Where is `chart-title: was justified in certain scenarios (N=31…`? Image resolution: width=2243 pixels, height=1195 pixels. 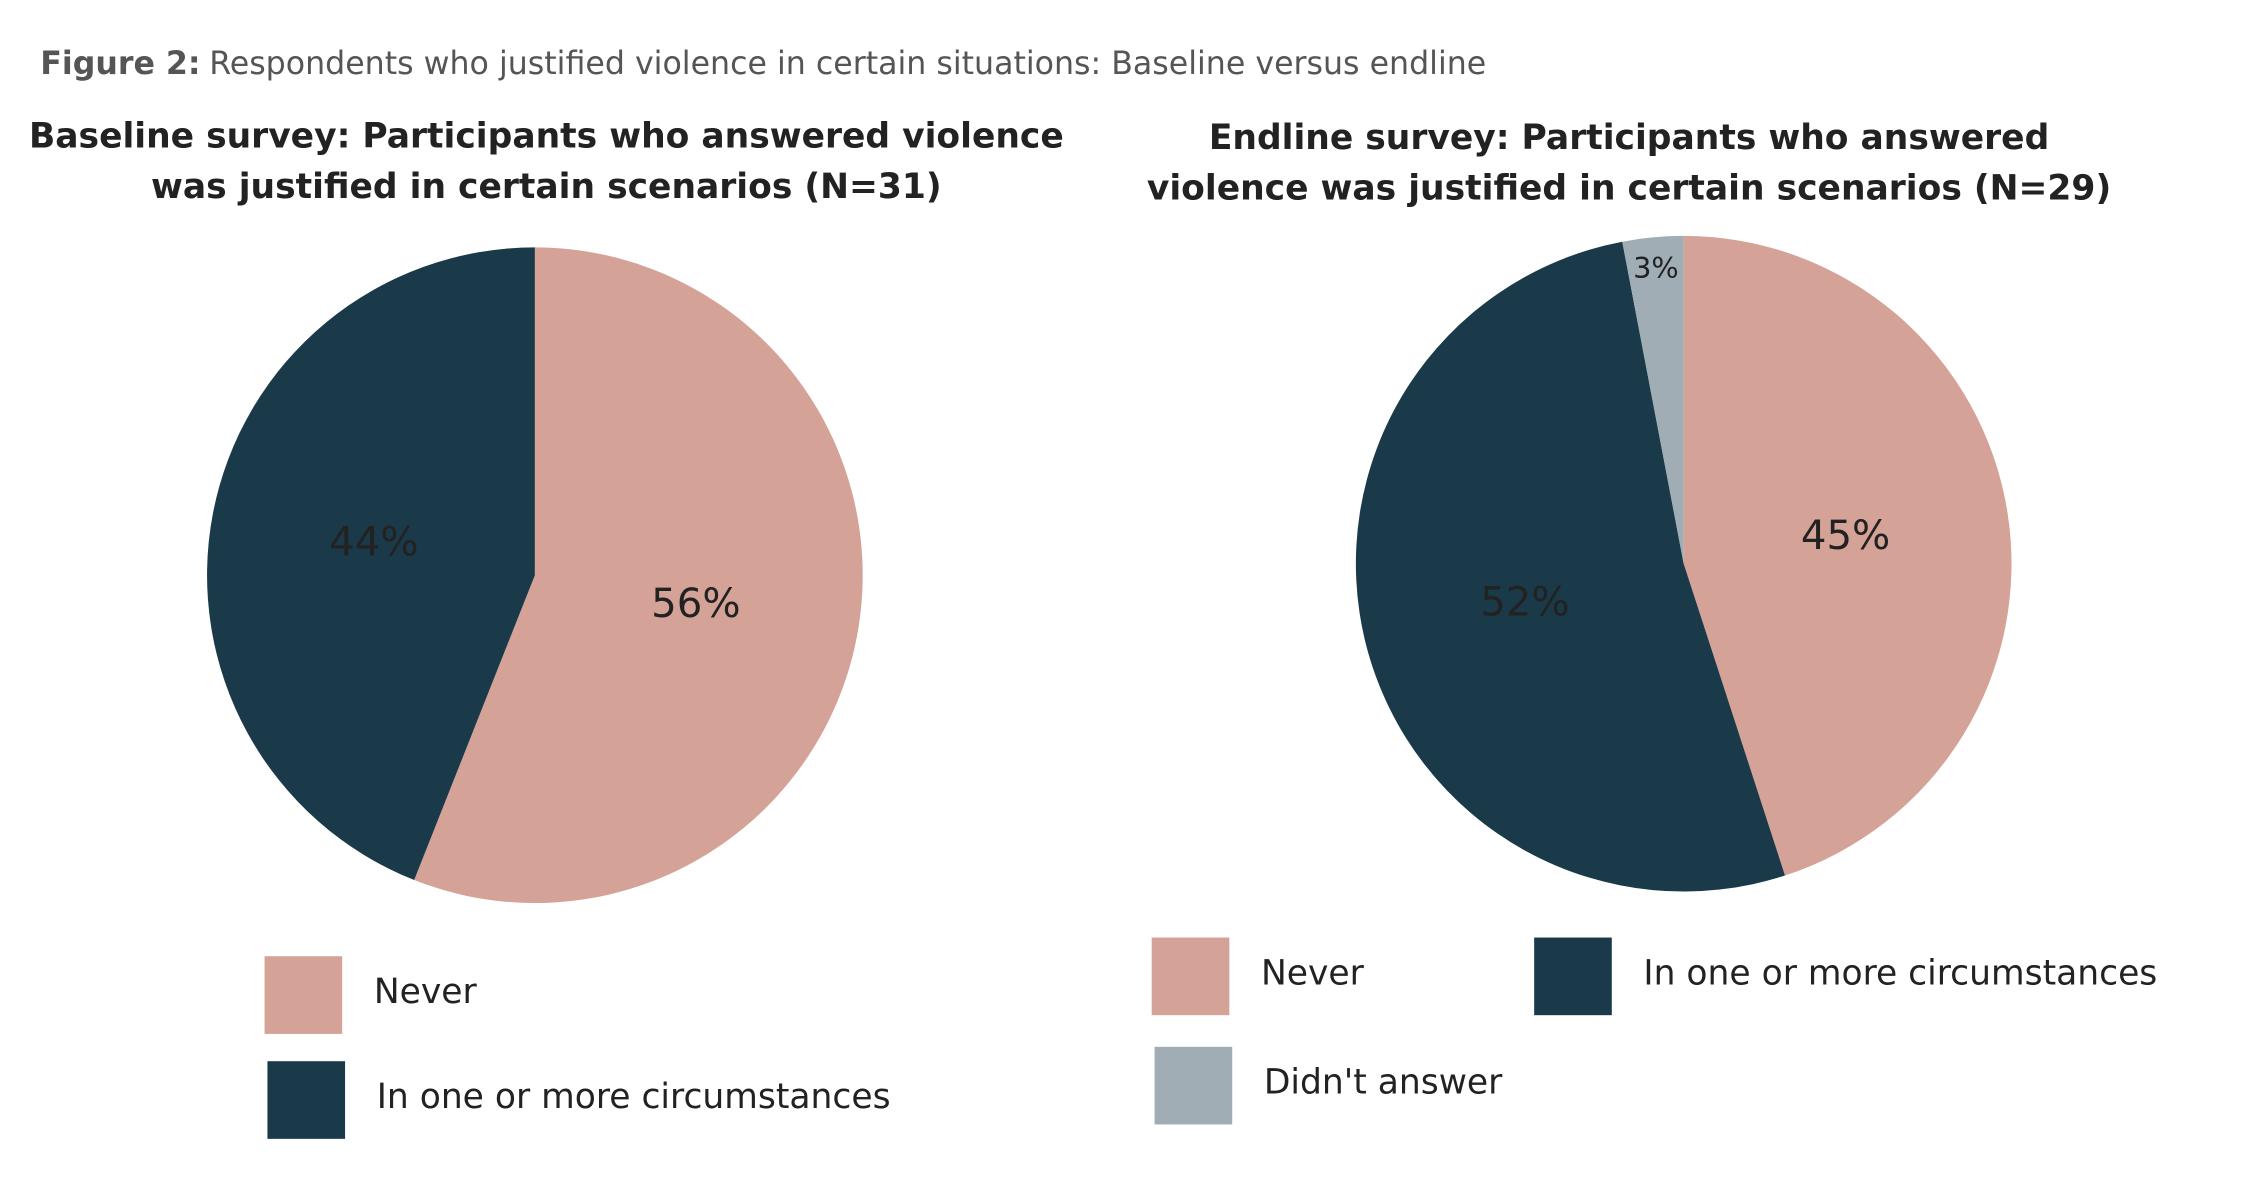 chart-title: was justified in certain scenarios (N=31… is located at coordinates (546, 187).